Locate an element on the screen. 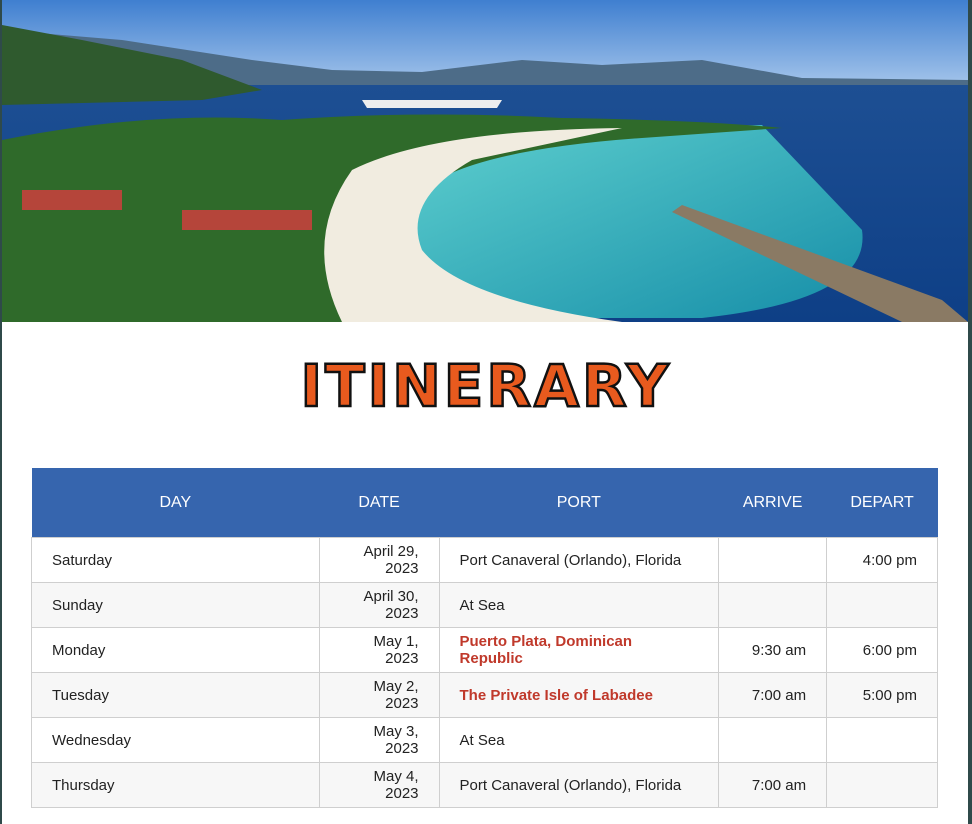 The width and height of the screenshot is (972, 824). cell-date: May 3, 2023 is located at coordinates (379, 740).